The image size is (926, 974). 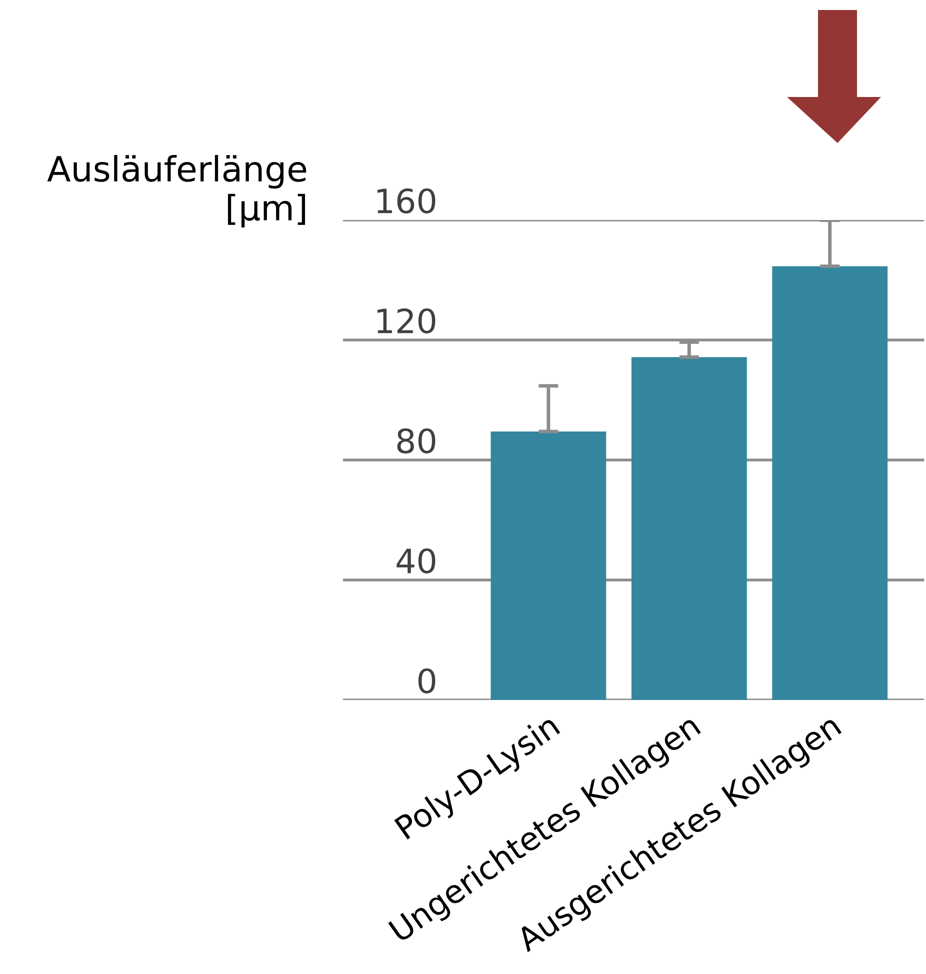 I want to click on y-tick-label: 160, so click(x=406, y=201).